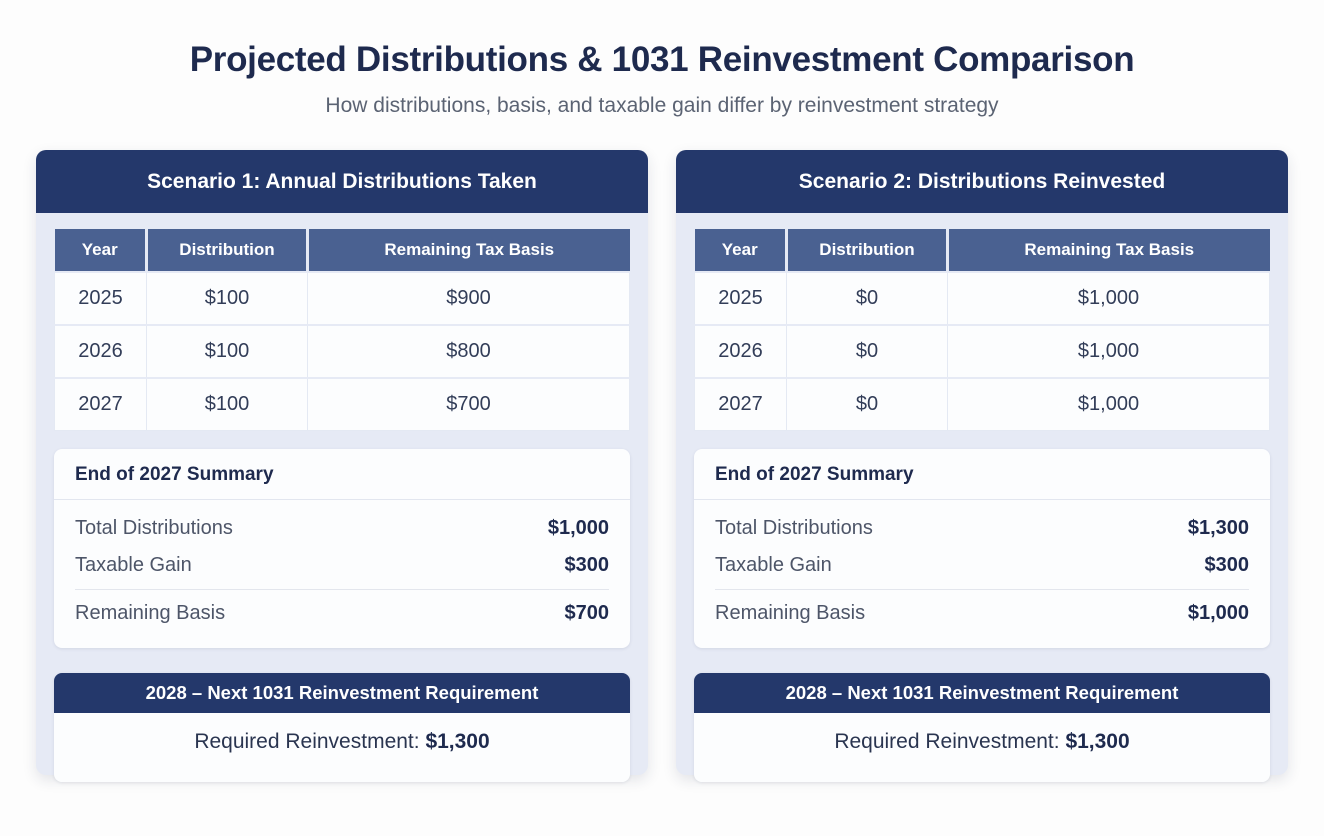 This screenshot has height=836, width=1324. Describe the element at coordinates (982, 528) in the screenshot. I see `summary-row-total-distributions: Total Distributions $1,300` at that location.